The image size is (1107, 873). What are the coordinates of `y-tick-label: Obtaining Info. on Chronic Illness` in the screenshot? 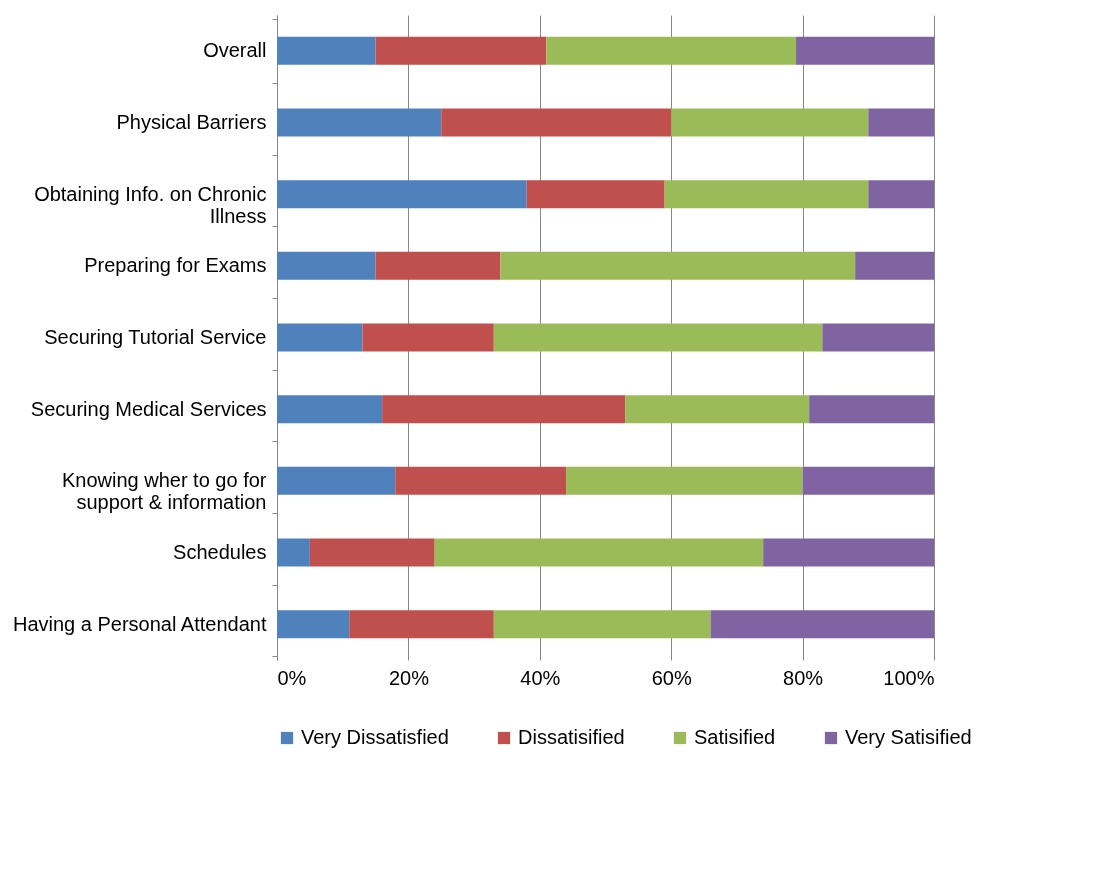 It's located at (150, 204).